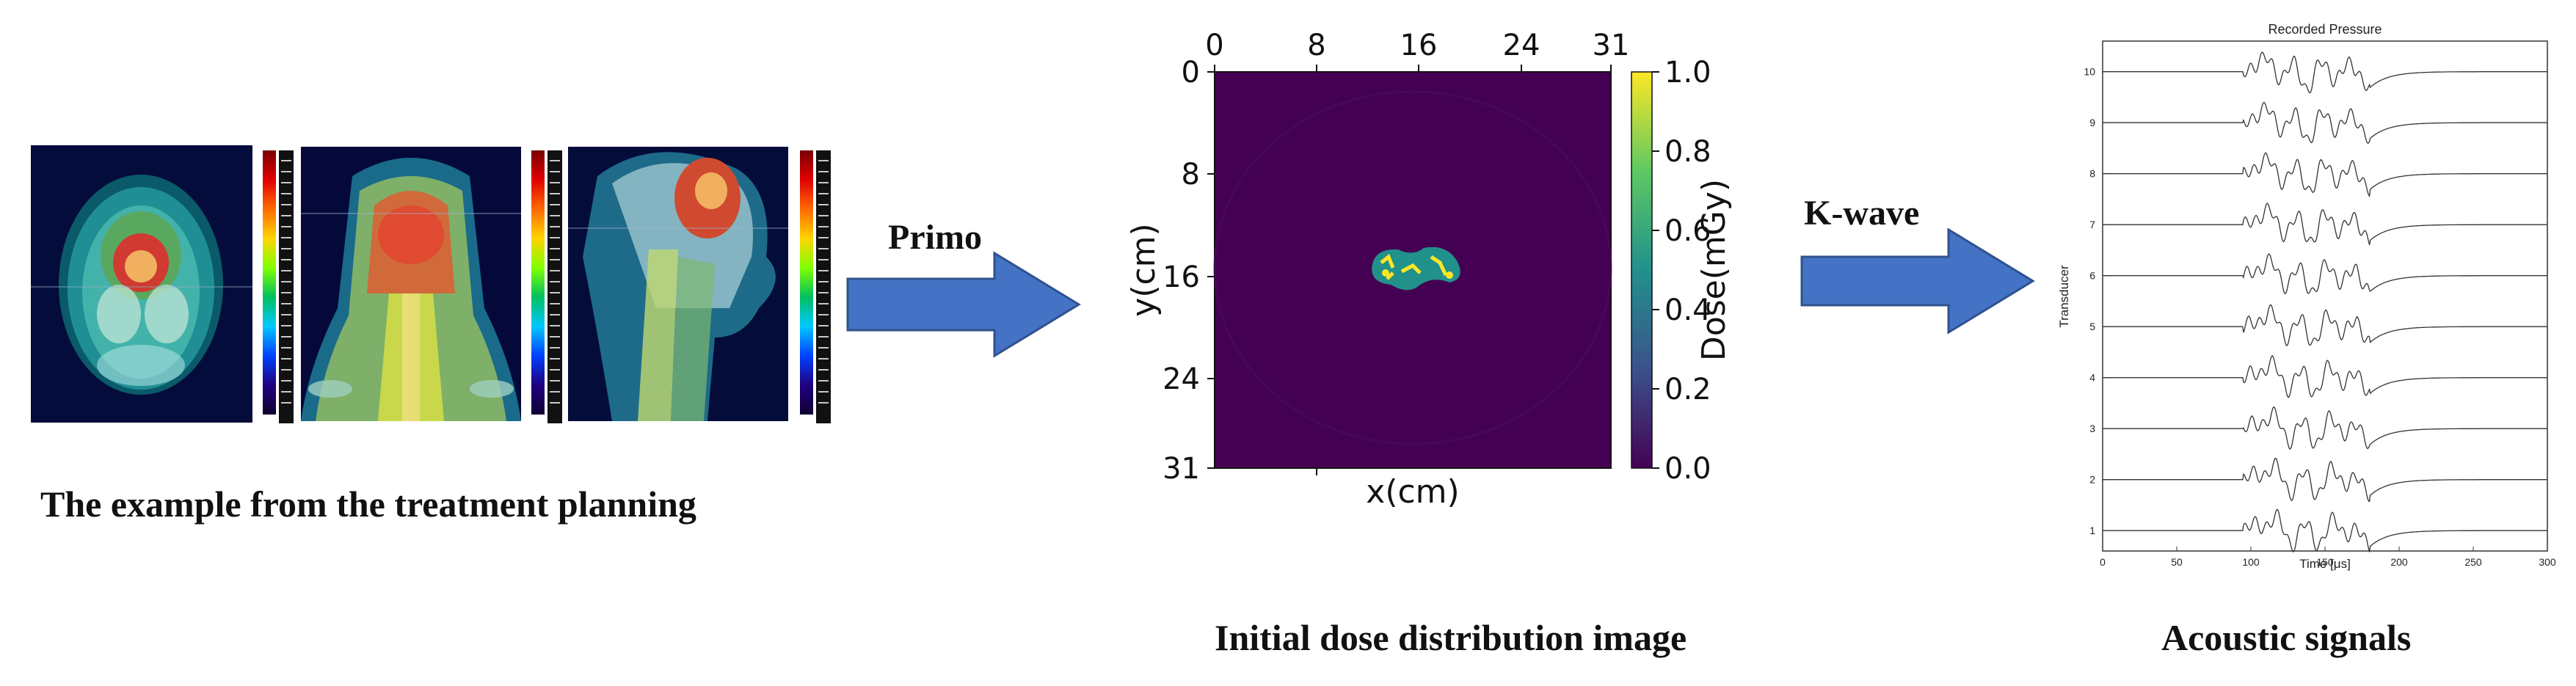  Describe the element at coordinates (269, 282) in the screenshot. I see `axial-colorbar` at that location.